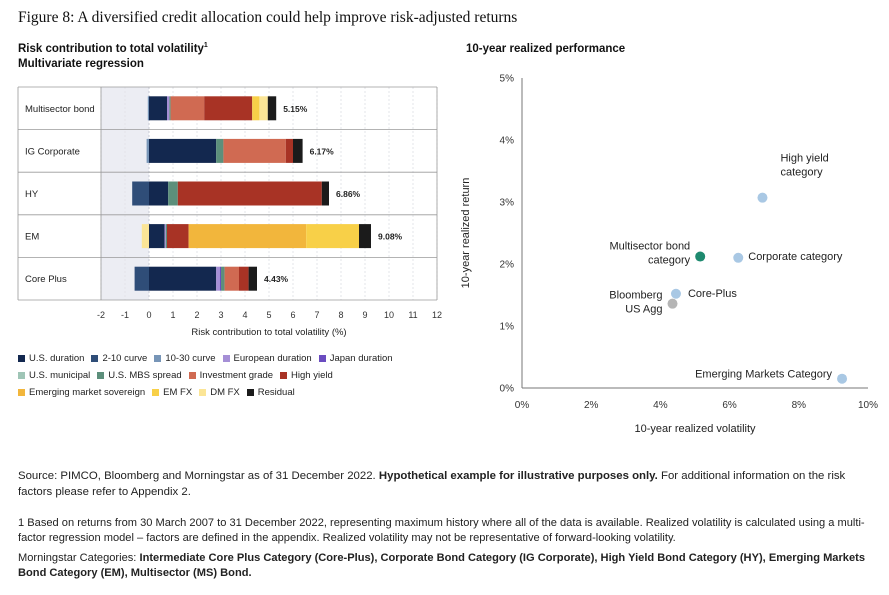 The image size is (889, 595). I want to click on category-label: Core Plus, so click(46, 279).